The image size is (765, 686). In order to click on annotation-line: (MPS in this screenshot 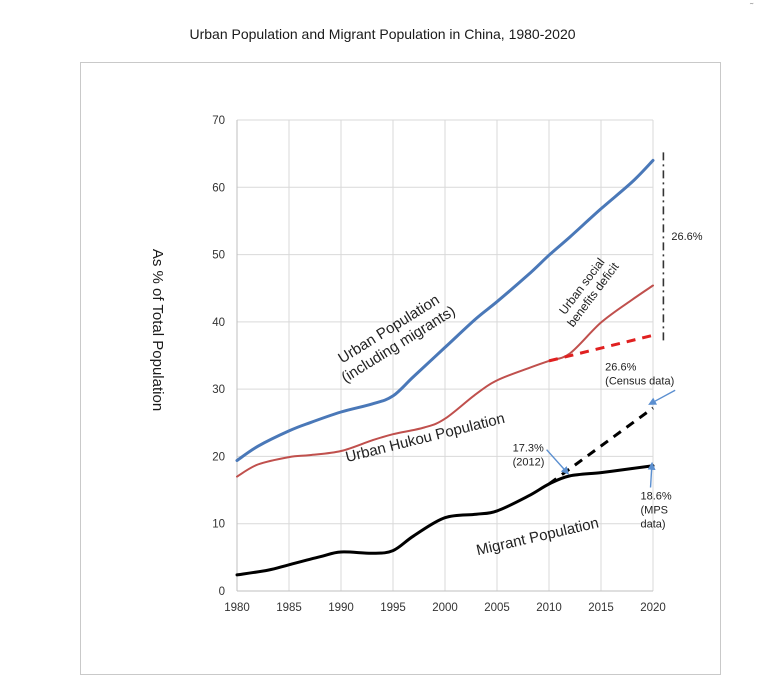, I will do `click(655, 510)`.